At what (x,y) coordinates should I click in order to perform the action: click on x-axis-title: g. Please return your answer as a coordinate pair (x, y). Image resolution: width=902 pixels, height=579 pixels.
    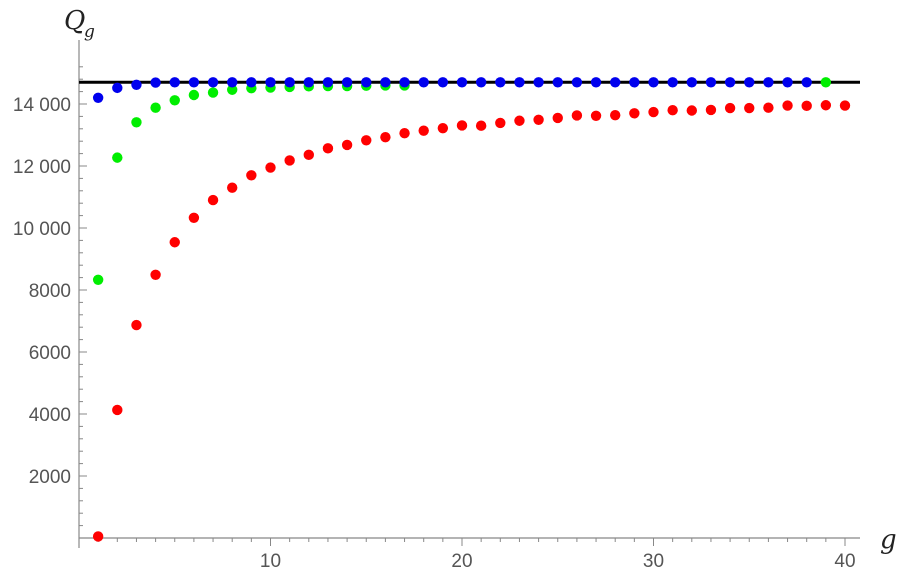
    Looking at the image, I should click on (888, 540).